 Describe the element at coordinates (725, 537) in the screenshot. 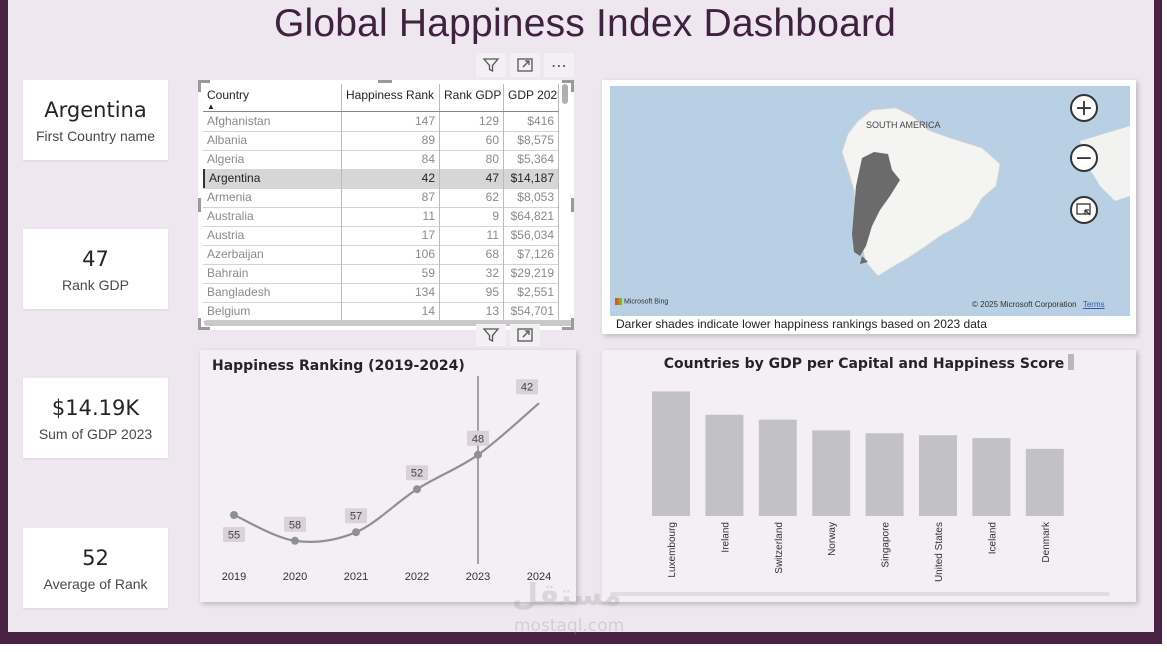

I see `x-tick-label: Ireland` at that location.